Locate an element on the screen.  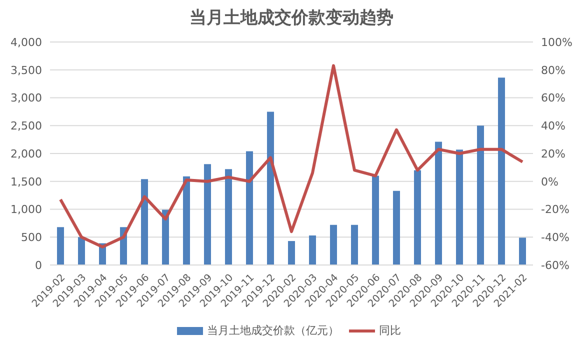
chart-title: 当月土地成交价款变动趋势 is located at coordinates (291, 18).